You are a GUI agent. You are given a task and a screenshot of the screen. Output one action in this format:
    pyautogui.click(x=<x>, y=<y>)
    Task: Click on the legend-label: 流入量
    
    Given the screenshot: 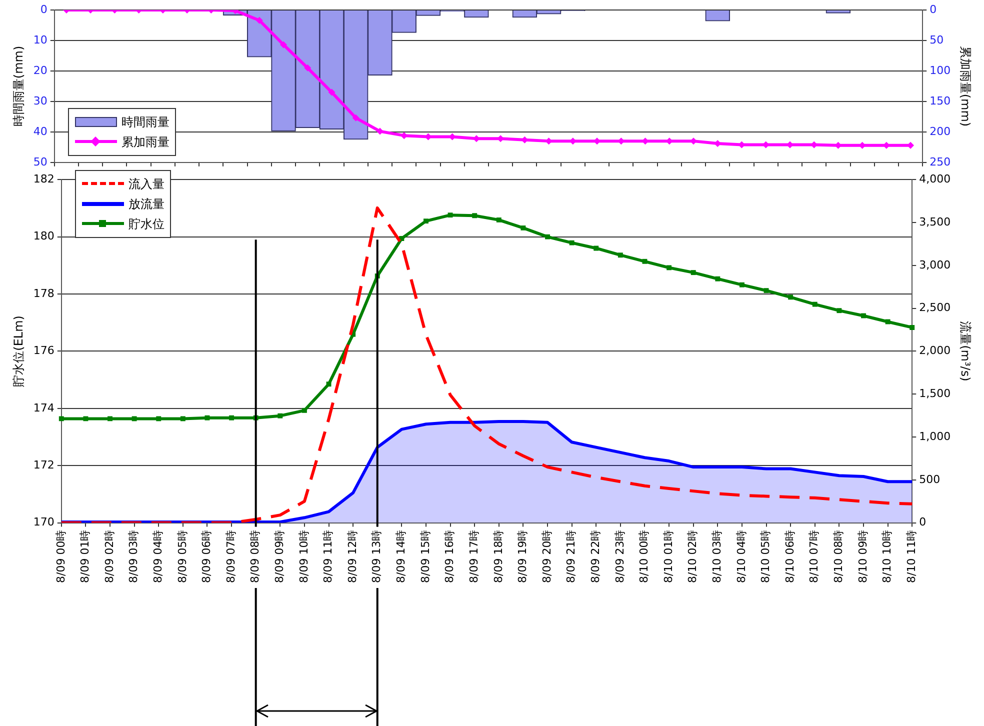 What is the action you would take?
    pyautogui.click(x=146, y=184)
    